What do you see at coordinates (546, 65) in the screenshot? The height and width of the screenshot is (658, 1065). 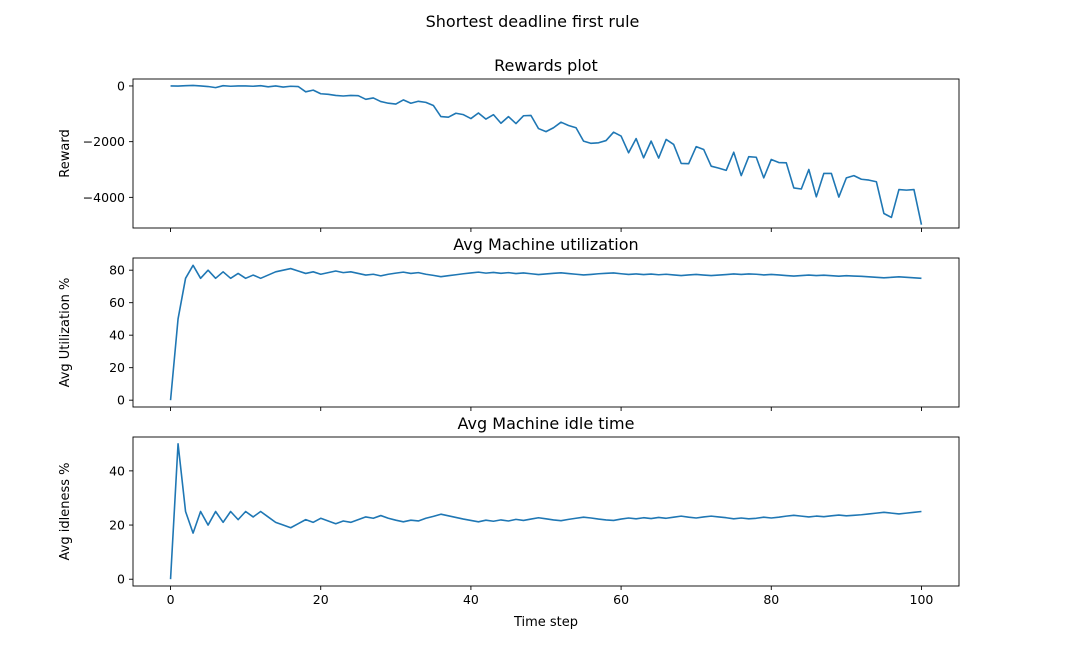 I see `subplot-title: Rewards plot` at bounding box center [546, 65].